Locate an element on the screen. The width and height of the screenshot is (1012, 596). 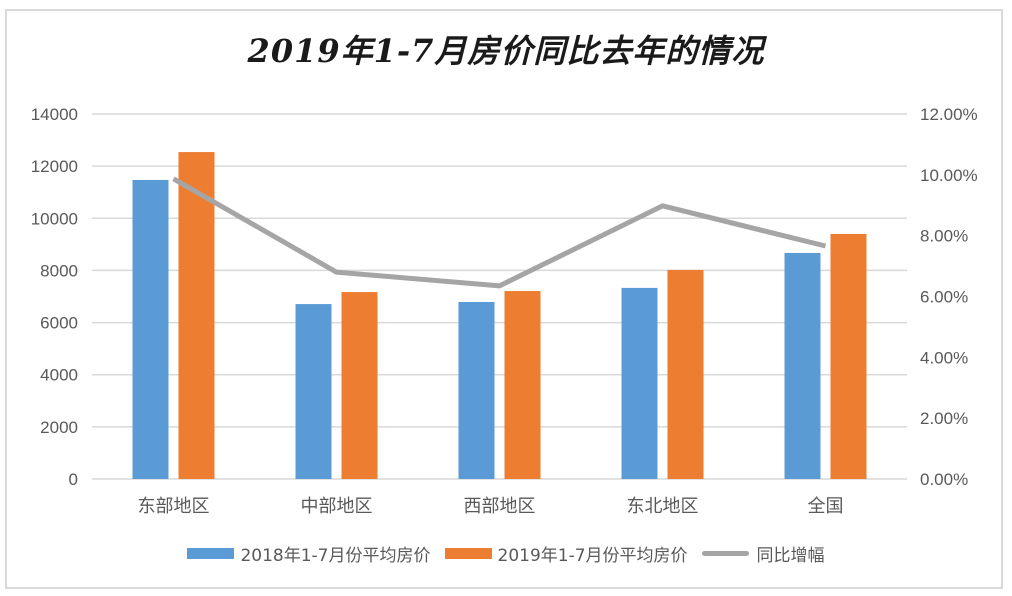
category-label: 东北地区 is located at coordinates (663, 506).